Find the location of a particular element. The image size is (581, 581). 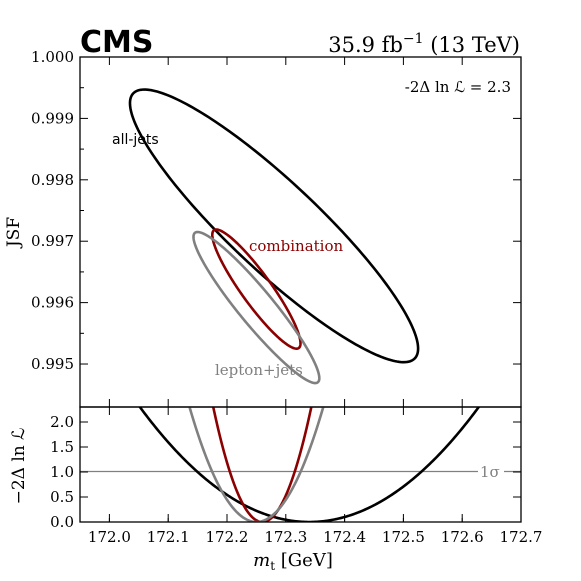

bottom-y-tick-label: 1.5 is located at coordinates (62, 447).